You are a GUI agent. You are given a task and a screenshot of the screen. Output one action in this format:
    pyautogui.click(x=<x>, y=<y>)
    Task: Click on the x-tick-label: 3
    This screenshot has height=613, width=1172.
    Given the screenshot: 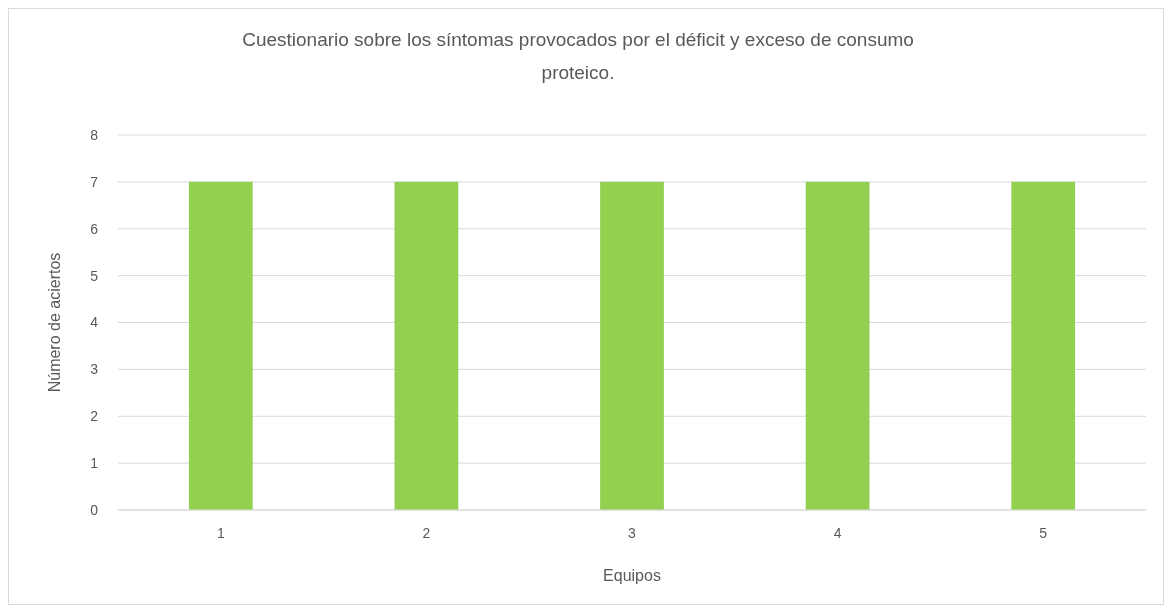 What is the action you would take?
    pyautogui.click(x=632, y=533)
    